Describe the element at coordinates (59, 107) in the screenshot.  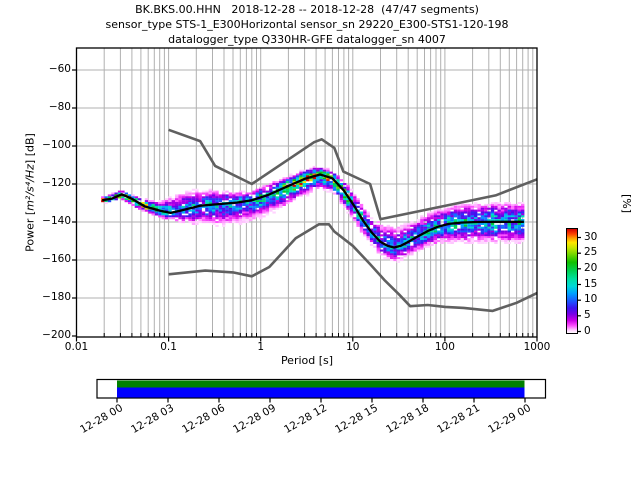
I see `y-tick-label: −80` at that location.